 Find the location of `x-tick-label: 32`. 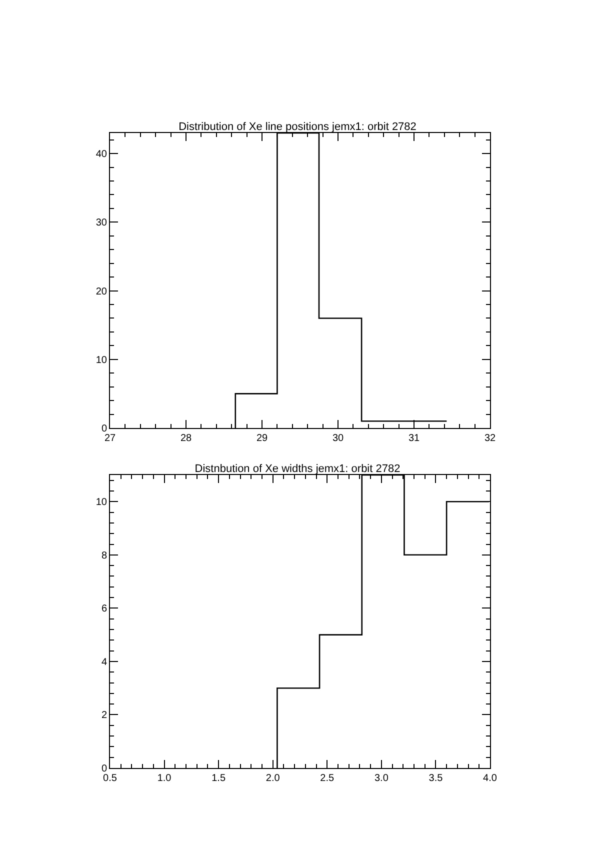

x-tick-label: 32 is located at coordinates (490, 438).